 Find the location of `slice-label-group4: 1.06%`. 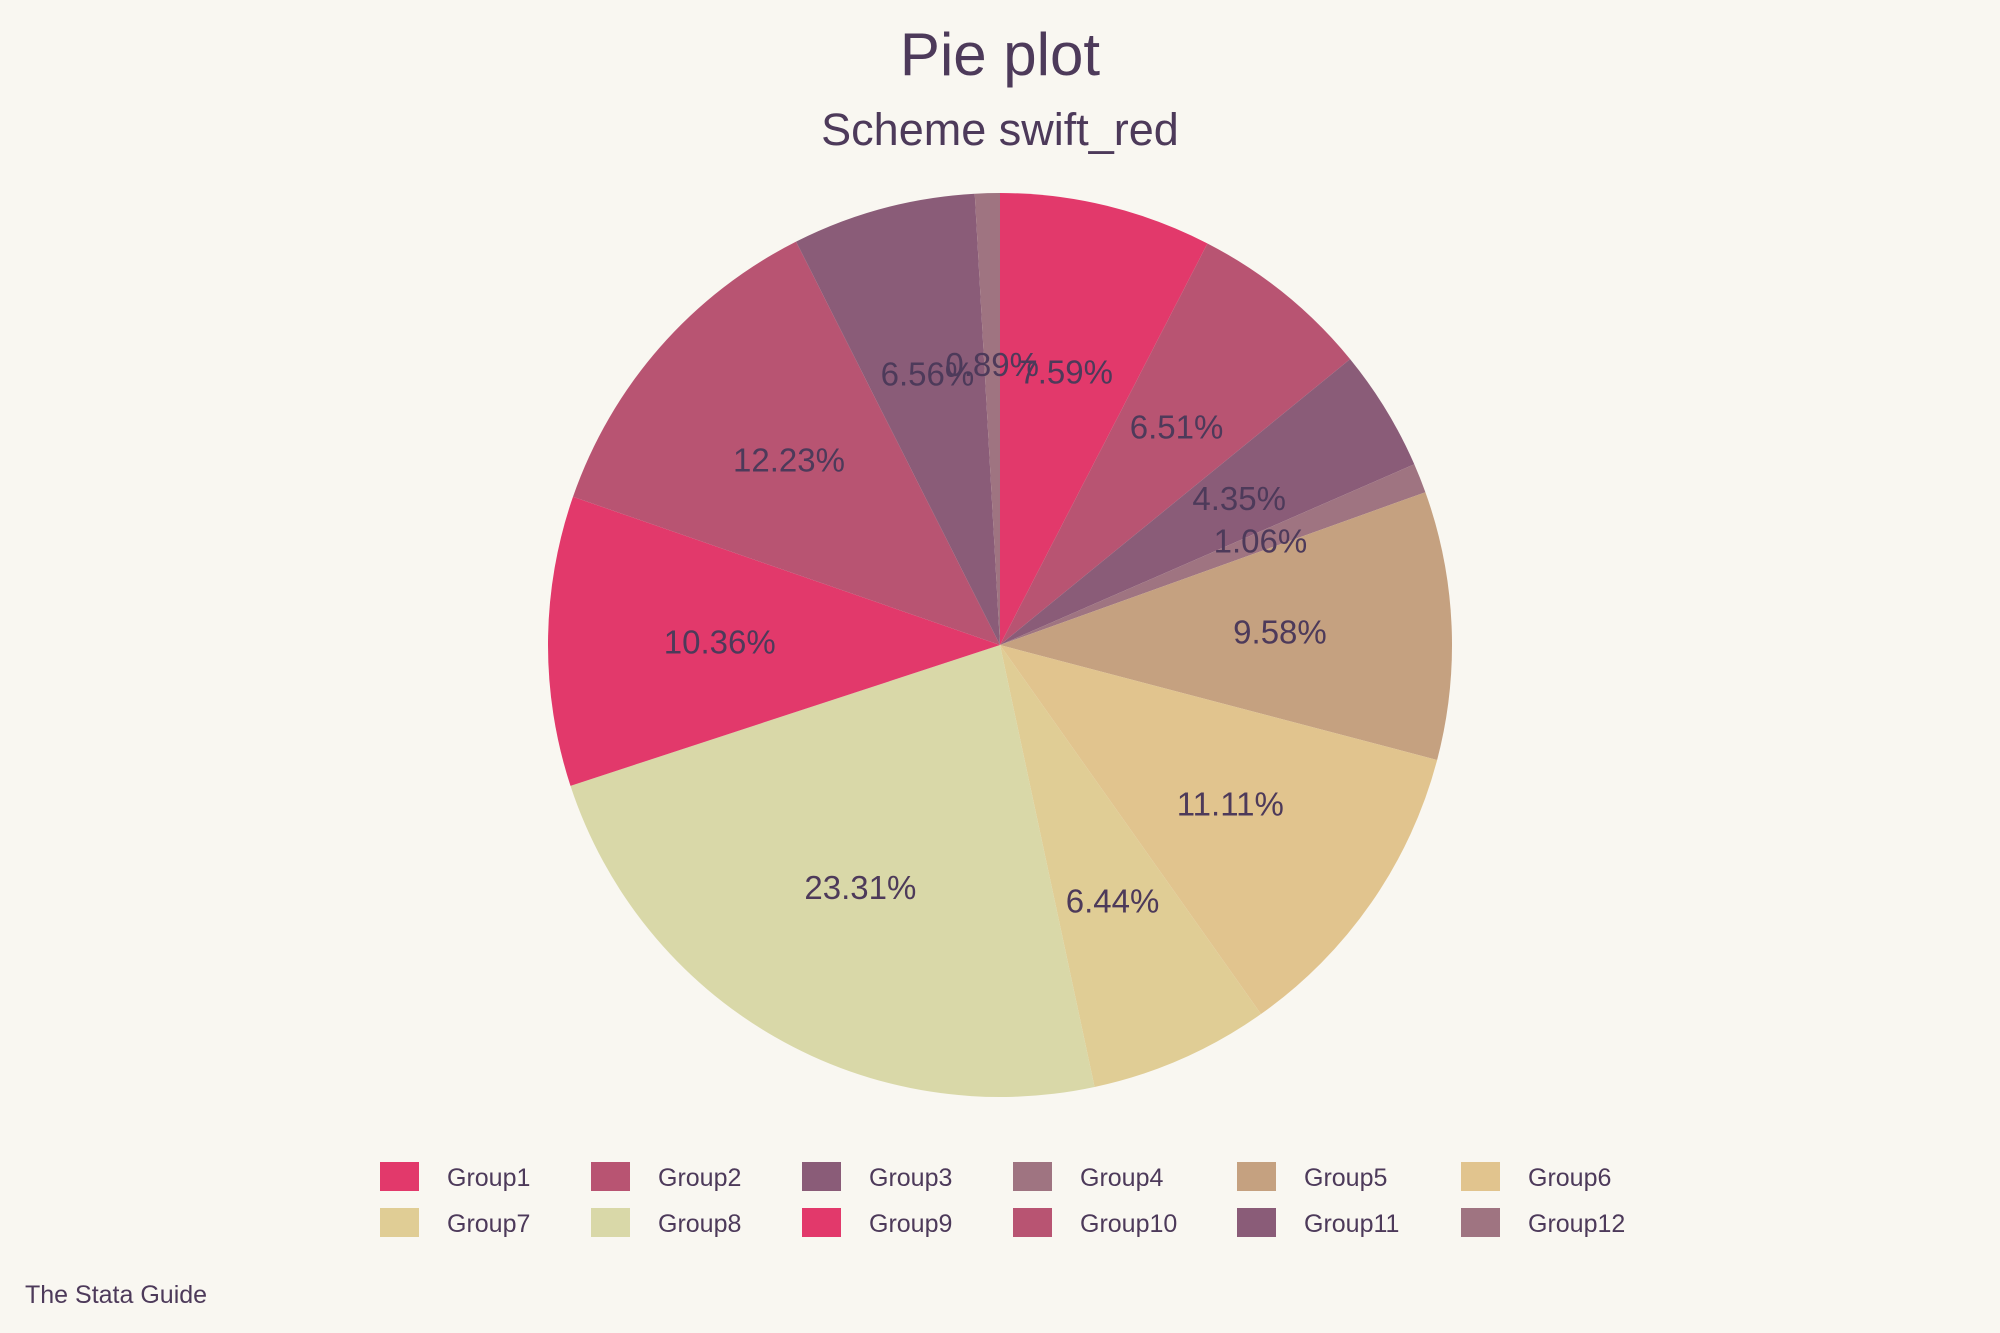

slice-label-group4: 1.06% is located at coordinates (1261, 541).